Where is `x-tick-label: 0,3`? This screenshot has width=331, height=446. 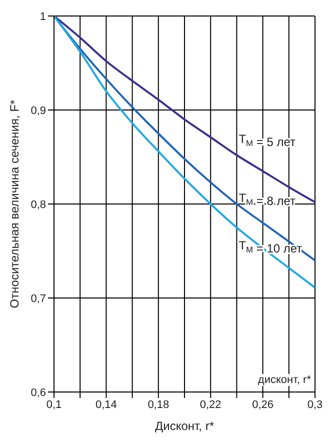
x-tick-label: 0,3 is located at coordinates (315, 404).